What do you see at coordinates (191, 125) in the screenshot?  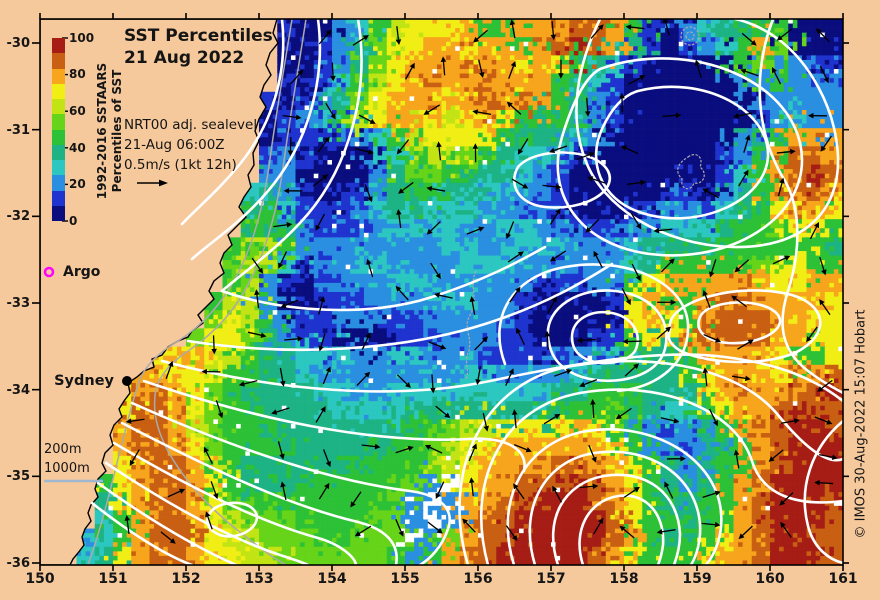 I see `model-info-line1: NRT00 adj. sealevel` at bounding box center [191, 125].